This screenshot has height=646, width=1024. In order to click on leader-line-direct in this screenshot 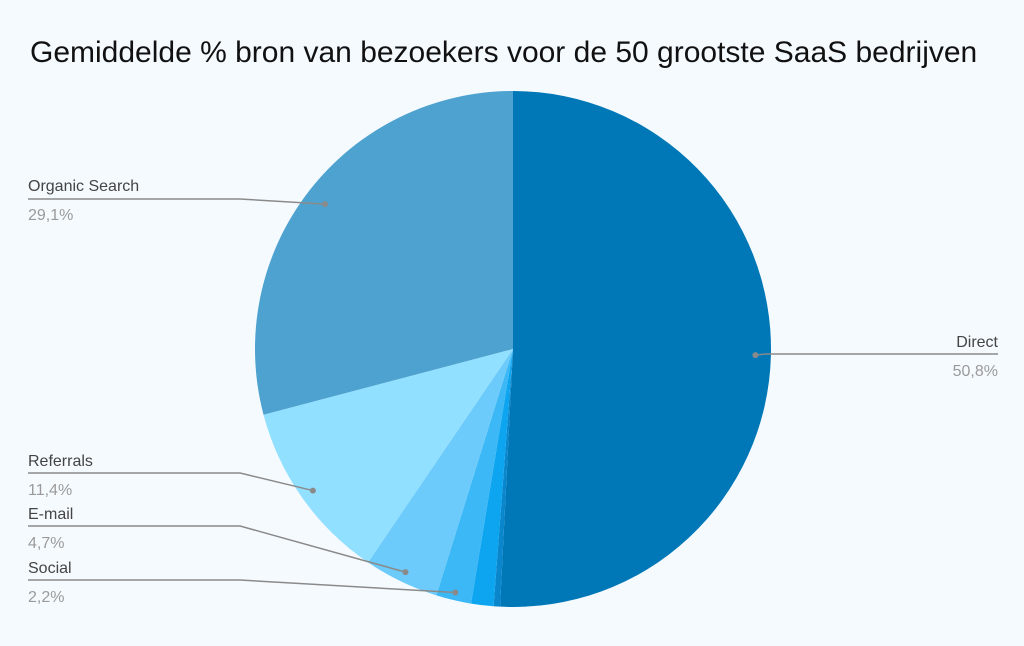, I will do `click(876, 354)`.